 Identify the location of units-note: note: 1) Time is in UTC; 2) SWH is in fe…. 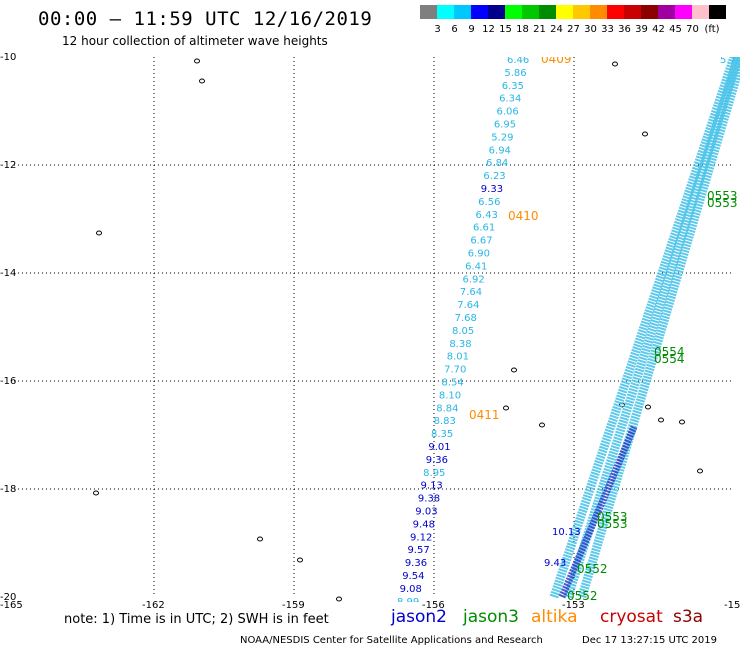
(196, 619).